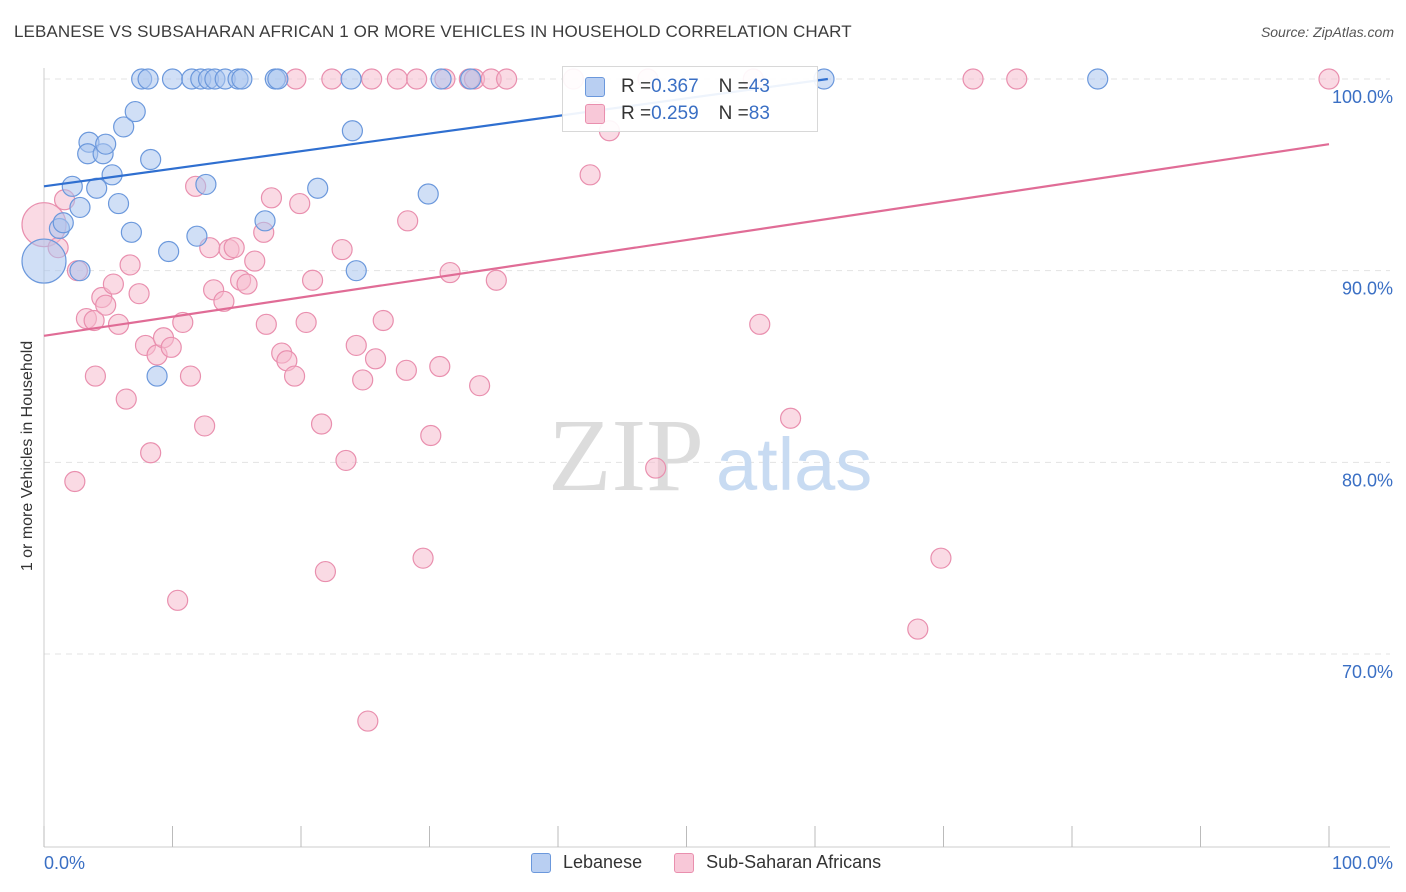 The width and height of the screenshot is (1406, 892). I want to click on legend-row-lebanese: R = 0.367 N = 43, so click(677, 87).